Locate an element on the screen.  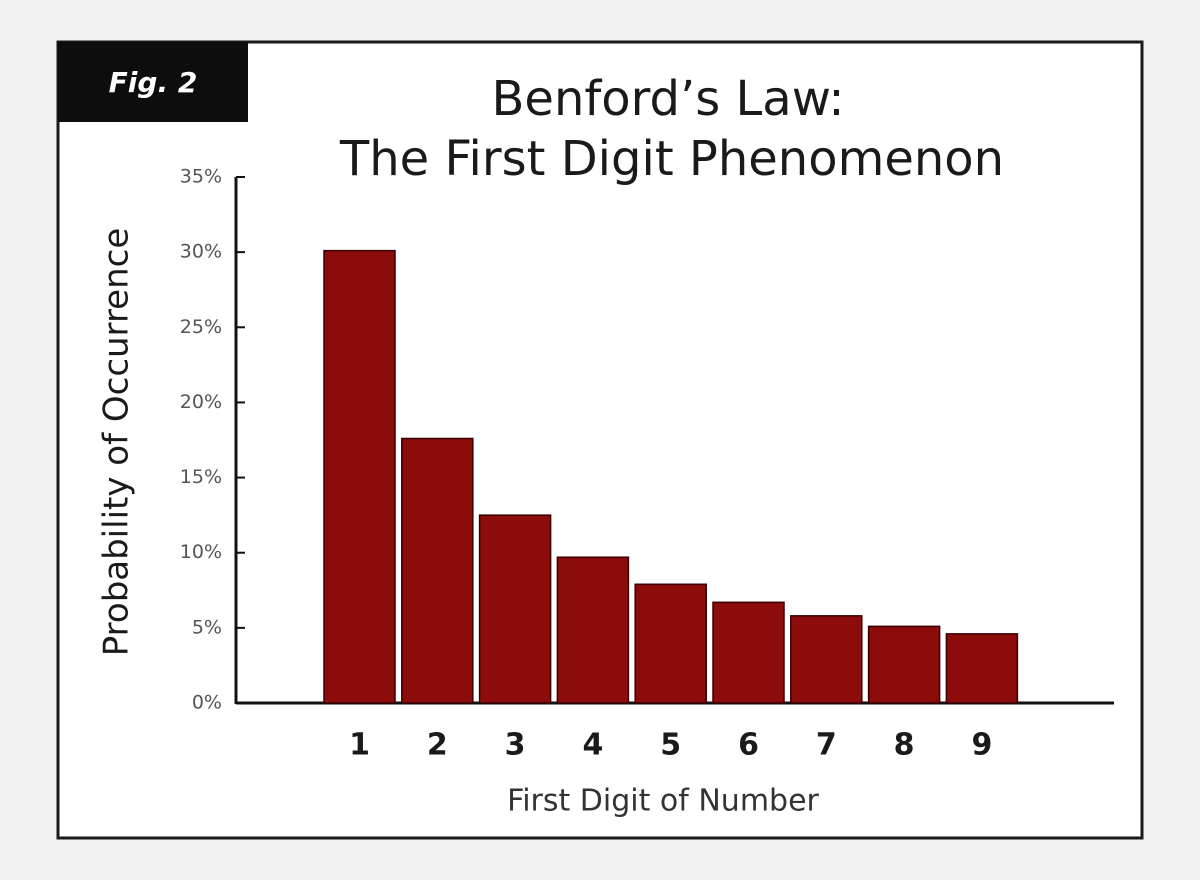
x-tick-label: 3 is located at coordinates (515, 745).